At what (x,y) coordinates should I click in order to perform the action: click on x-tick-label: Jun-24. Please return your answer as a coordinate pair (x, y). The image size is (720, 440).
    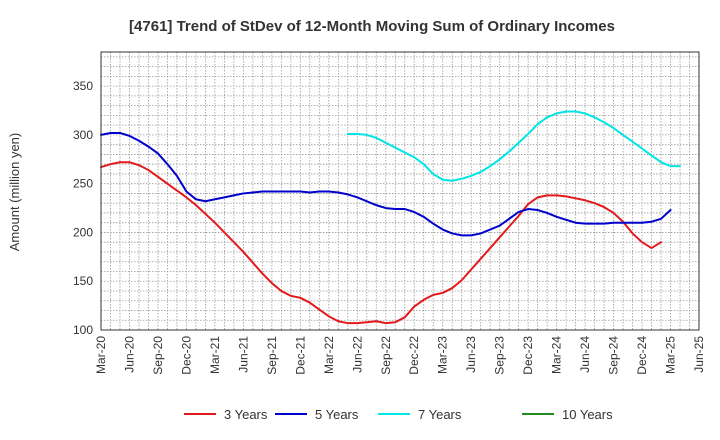
    Looking at the image, I should click on (585, 354).